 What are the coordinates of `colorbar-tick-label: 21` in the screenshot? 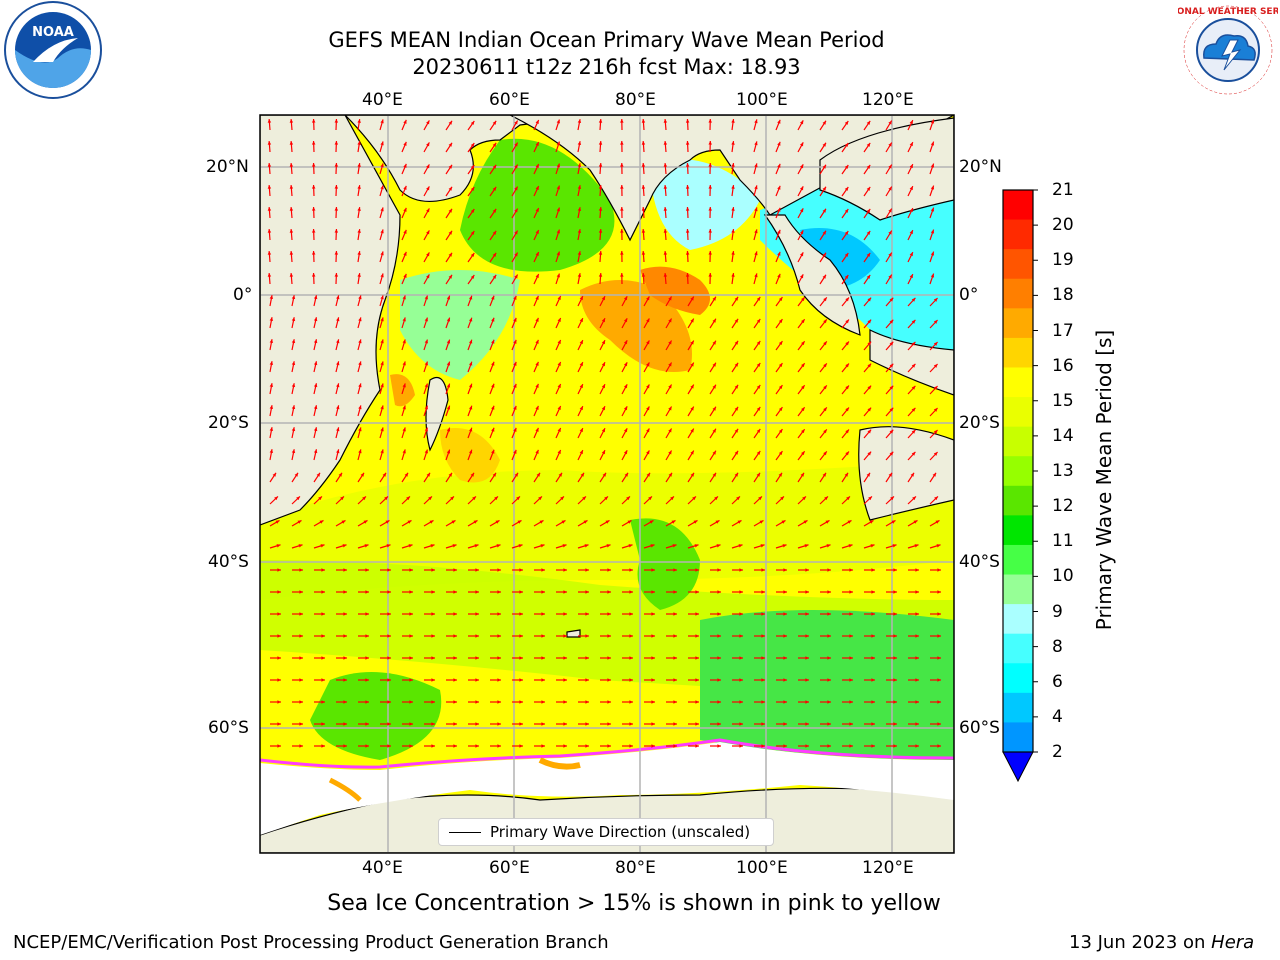 It's located at (1063, 190).